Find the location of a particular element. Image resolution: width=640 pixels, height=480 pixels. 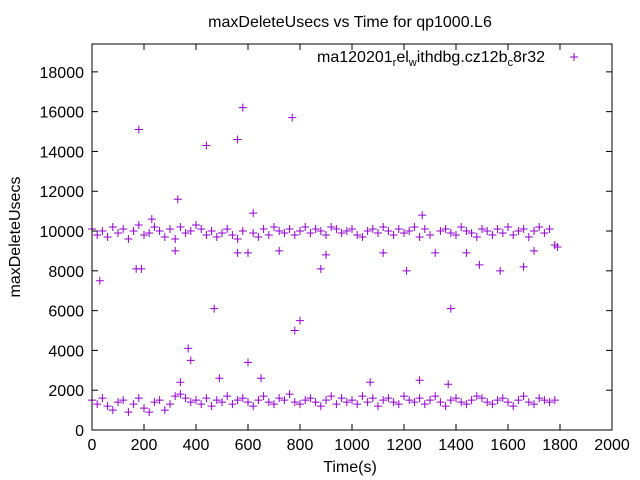

x-tick-label: 1200 is located at coordinates (404, 445).